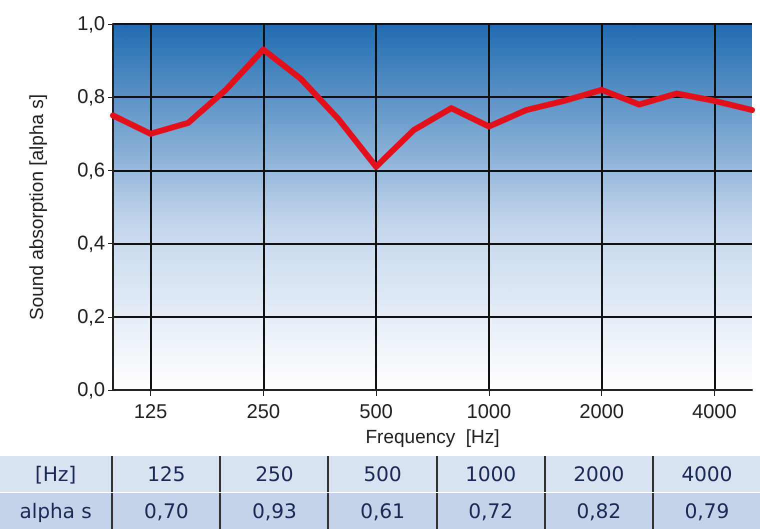 This screenshot has height=529, width=760. I want to click on data-label: 0,82, so click(600, 511).